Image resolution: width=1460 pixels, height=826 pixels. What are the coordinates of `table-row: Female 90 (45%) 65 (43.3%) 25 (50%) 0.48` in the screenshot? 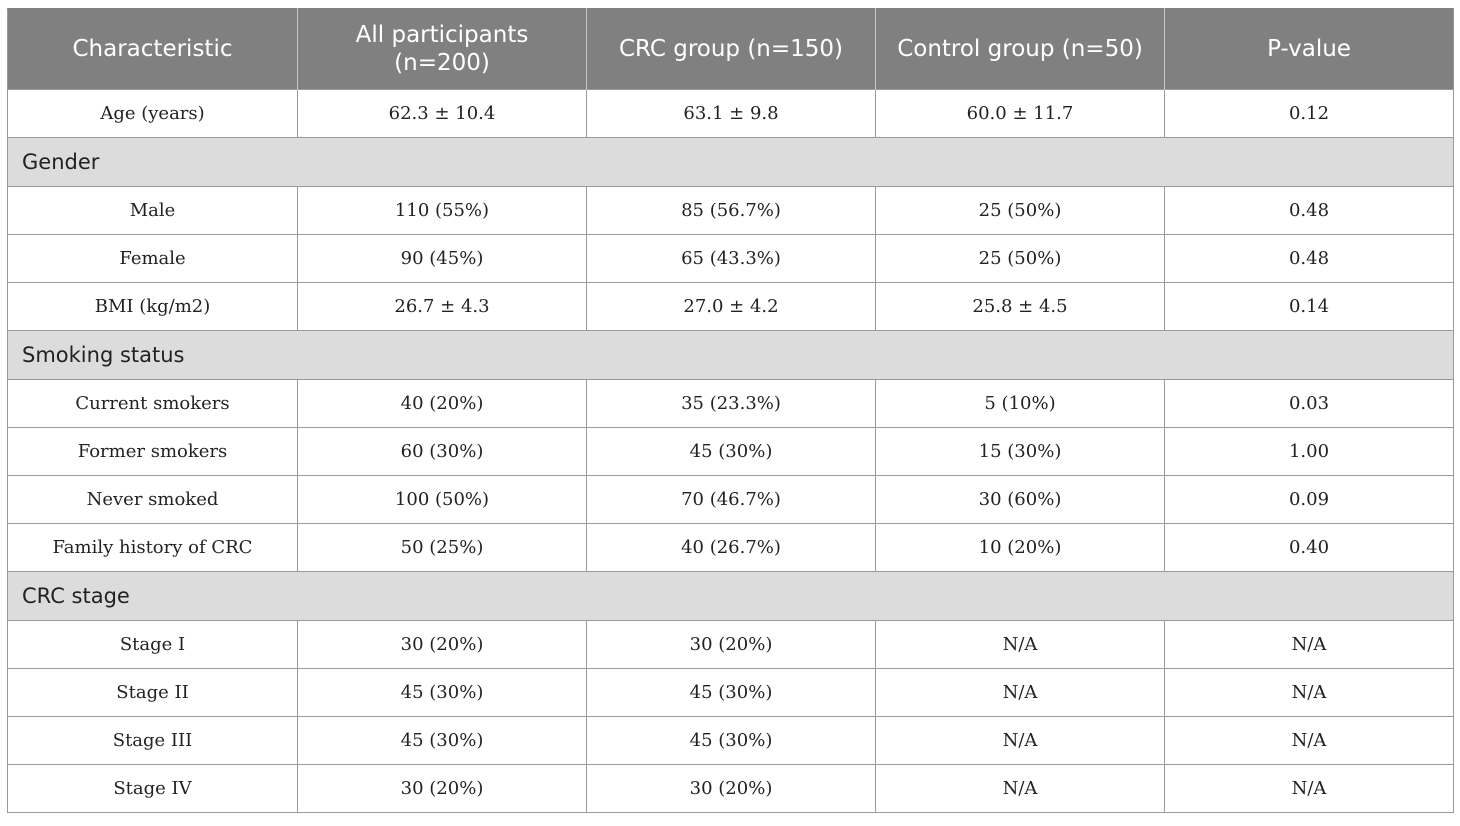 It's located at (730, 258).